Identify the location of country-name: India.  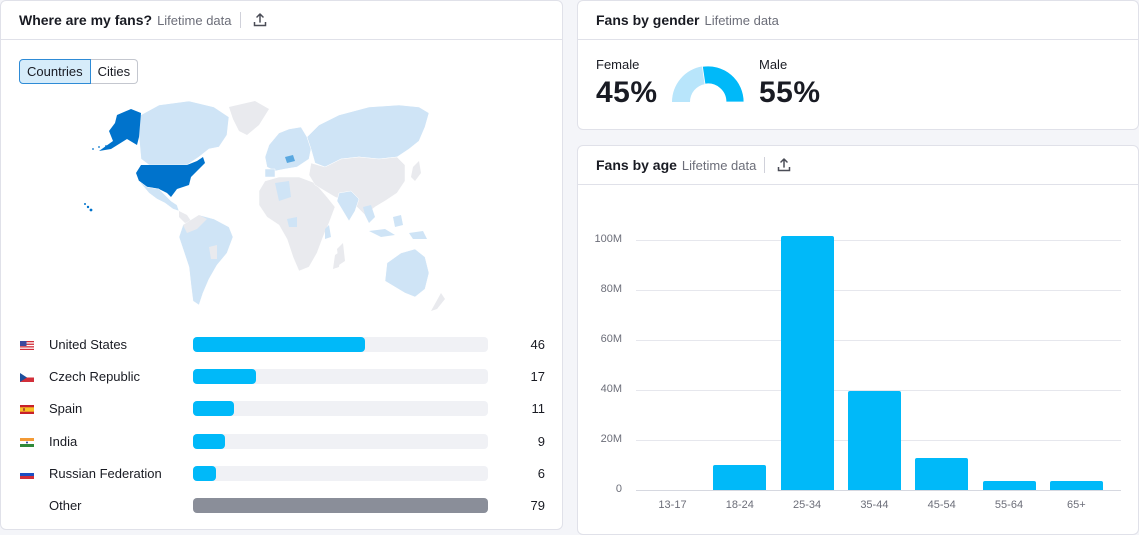
(63, 441).